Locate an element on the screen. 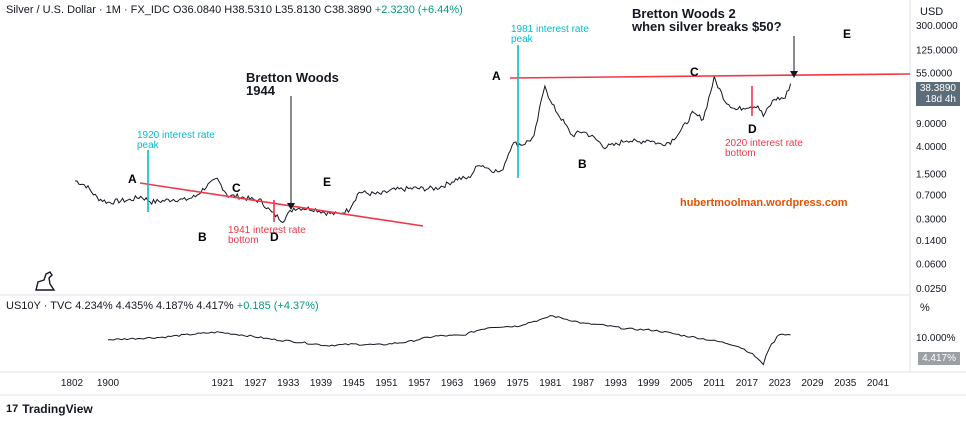 The width and height of the screenshot is (966, 425). time-tick-label: 1921 is located at coordinates (223, 383).